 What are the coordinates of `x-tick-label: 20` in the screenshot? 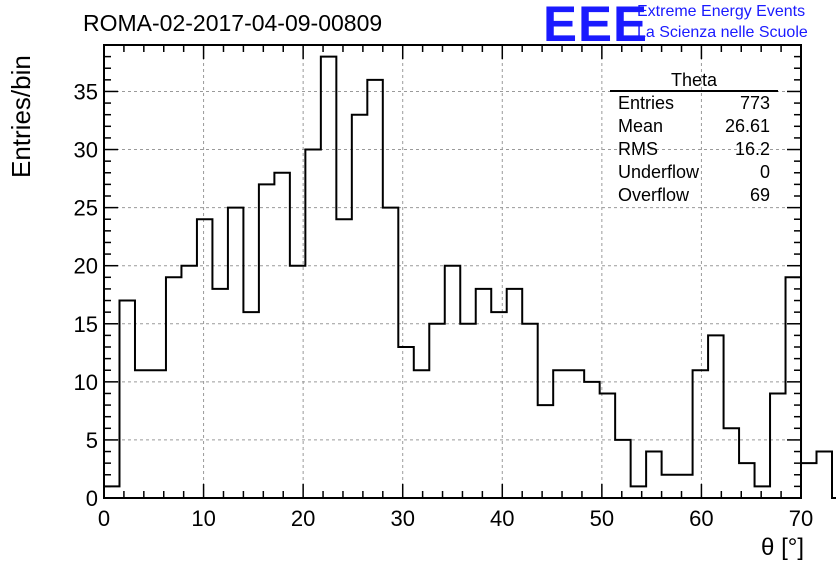 It's located at (303, 518).